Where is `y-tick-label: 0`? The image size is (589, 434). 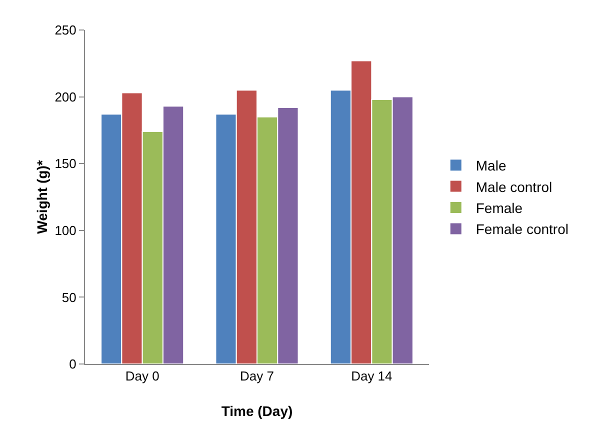 y-tick-label: 0 is located at coordinates (72, 364).